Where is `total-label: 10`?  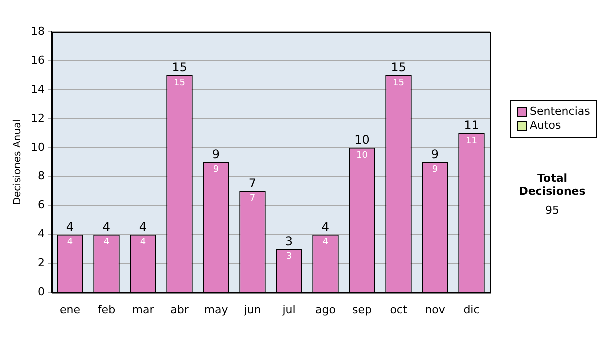 total-label: 10 is located at coordinates (362, 140).